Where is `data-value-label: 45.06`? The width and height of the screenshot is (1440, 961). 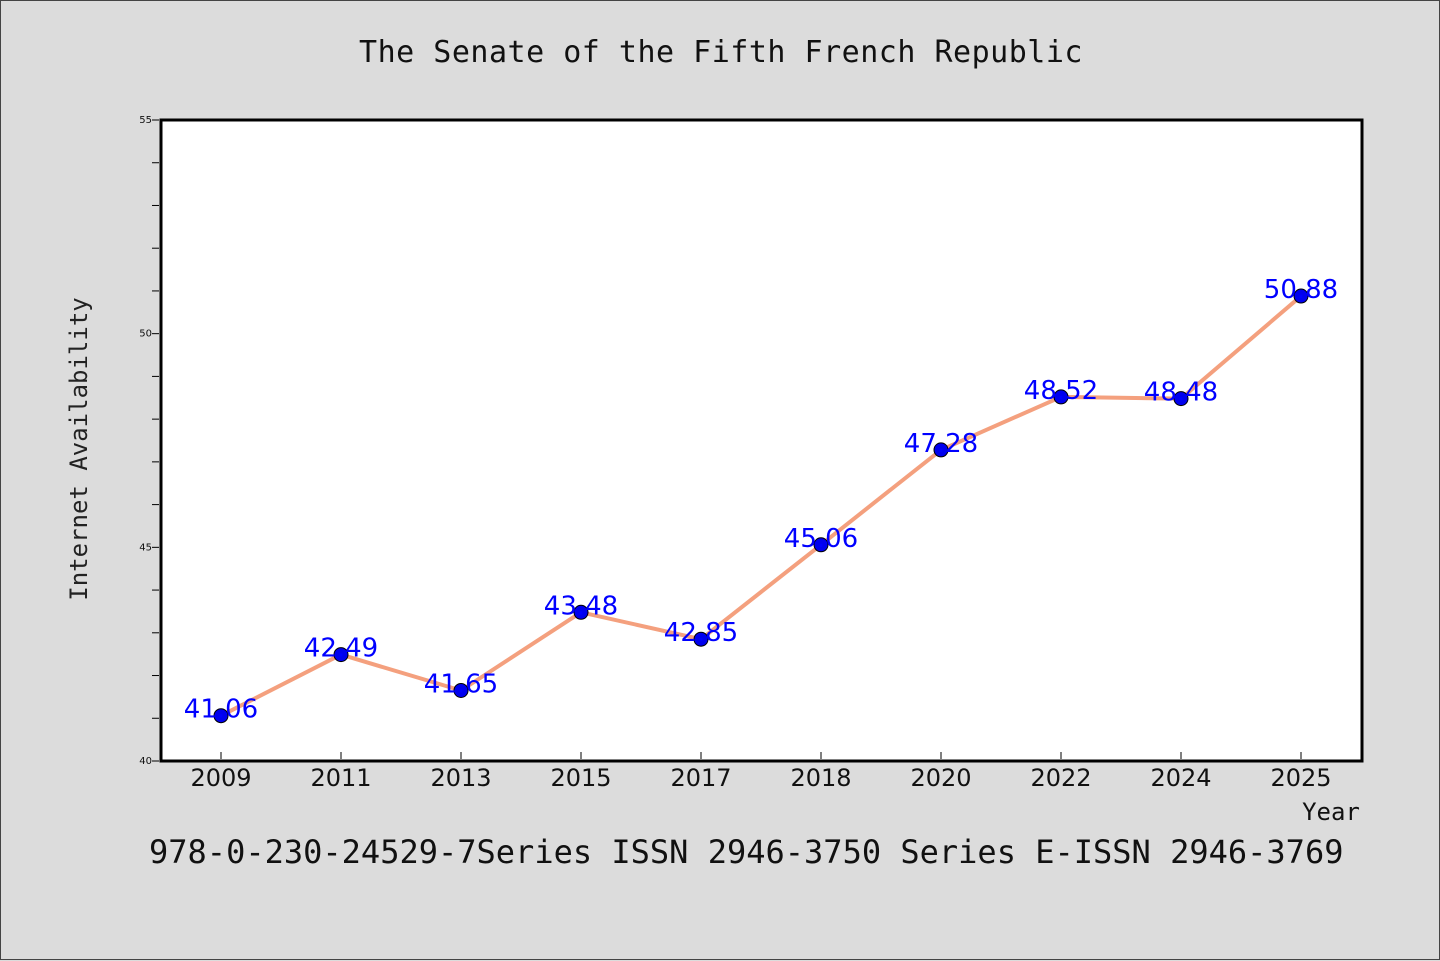
data-value-label: 45.06 is located at coordinates (821, 539).